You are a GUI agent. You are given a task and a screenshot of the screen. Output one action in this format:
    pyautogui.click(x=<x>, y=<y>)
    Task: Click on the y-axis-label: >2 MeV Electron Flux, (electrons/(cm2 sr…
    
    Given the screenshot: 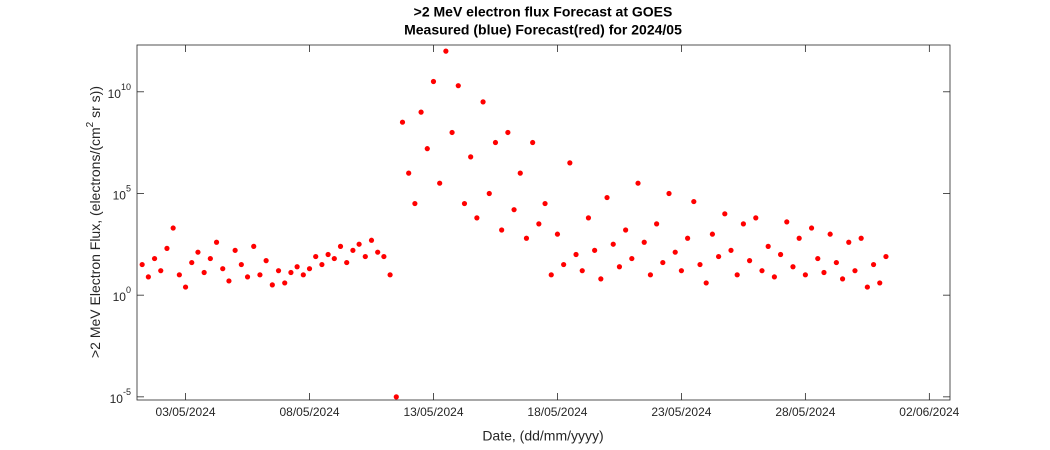 What is the action you would take?
    pyautogui.click(x=94, y=222)
    